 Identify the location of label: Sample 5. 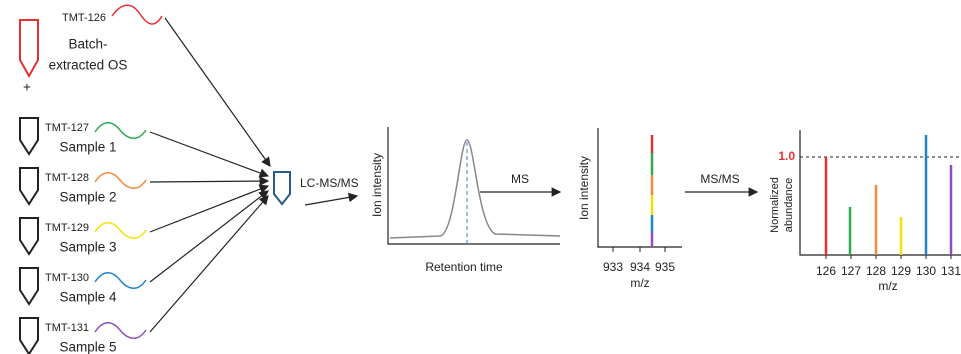
(87, 347).